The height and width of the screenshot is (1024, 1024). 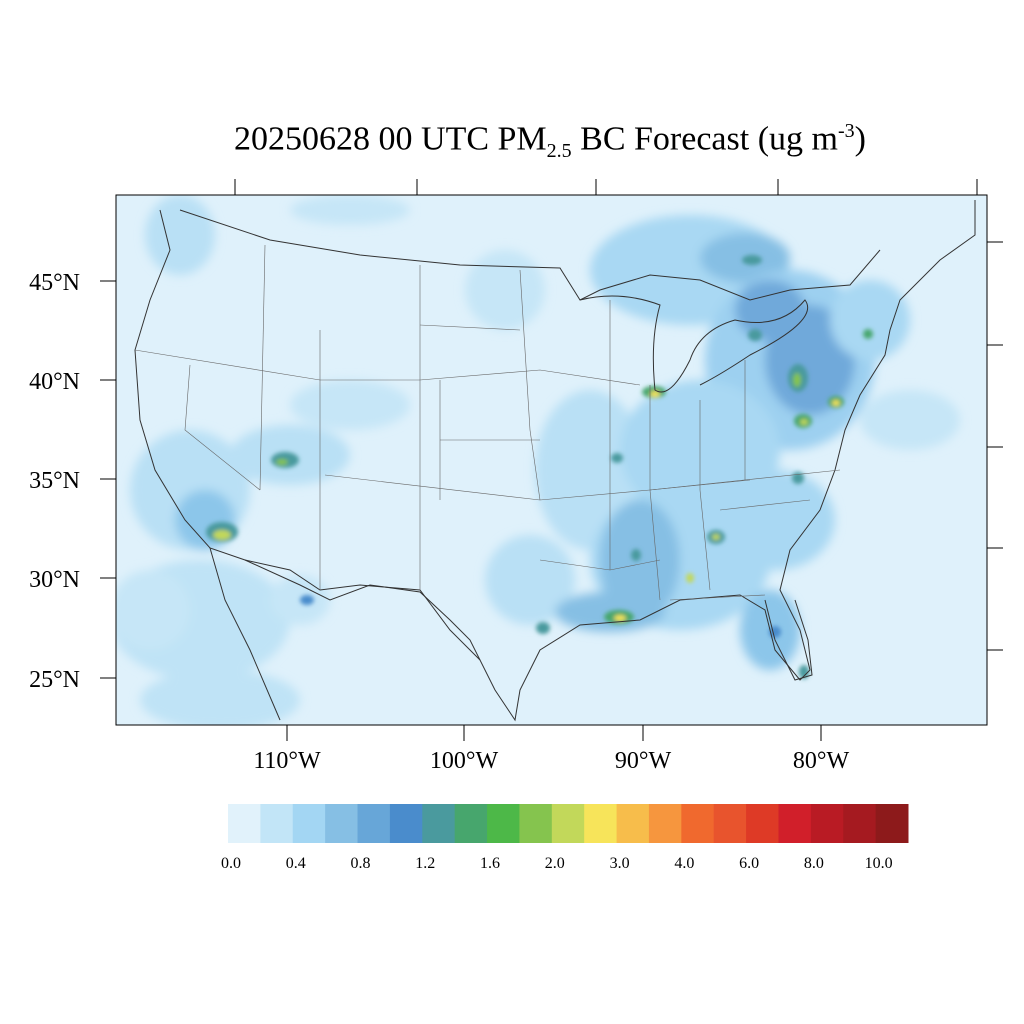 I want to click on title-product: BC Forecast, so click(x=665, y=139).